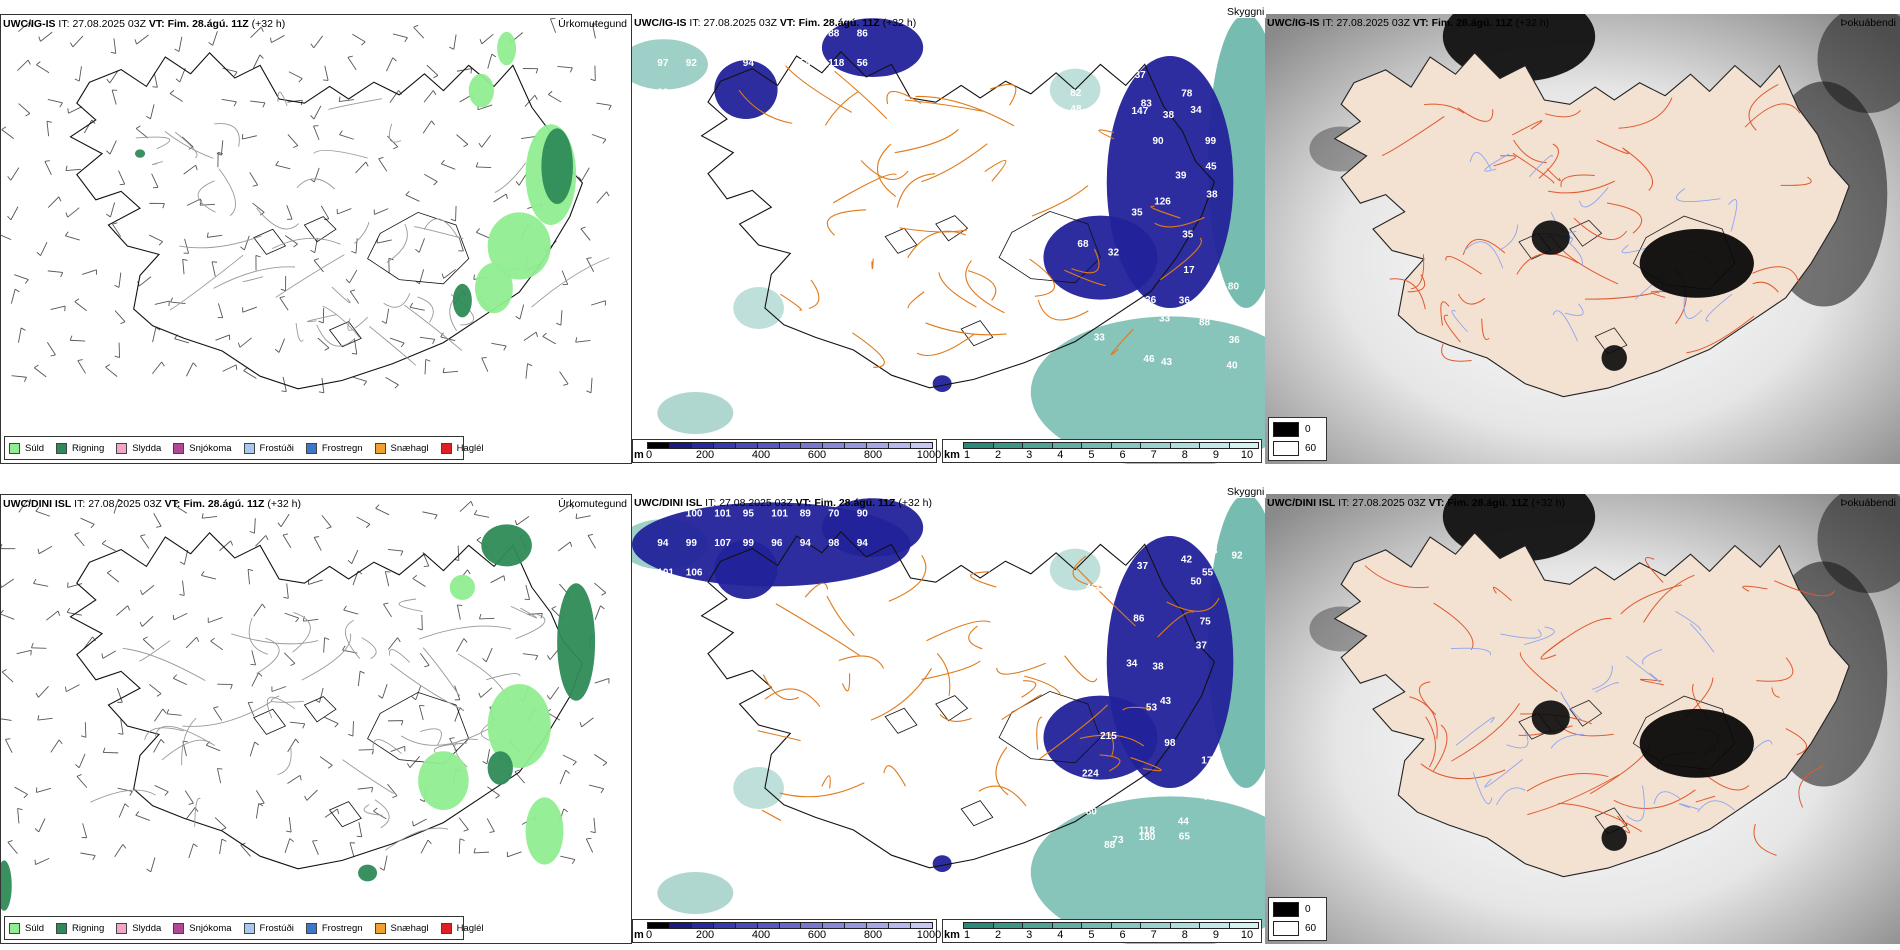 The width and height of the screenshot is (1900, 950). What do you see at coordinates (1210, 784) in the screenshot?
I see `cloud-base-label: 290` at bounding box center [1210, 784].